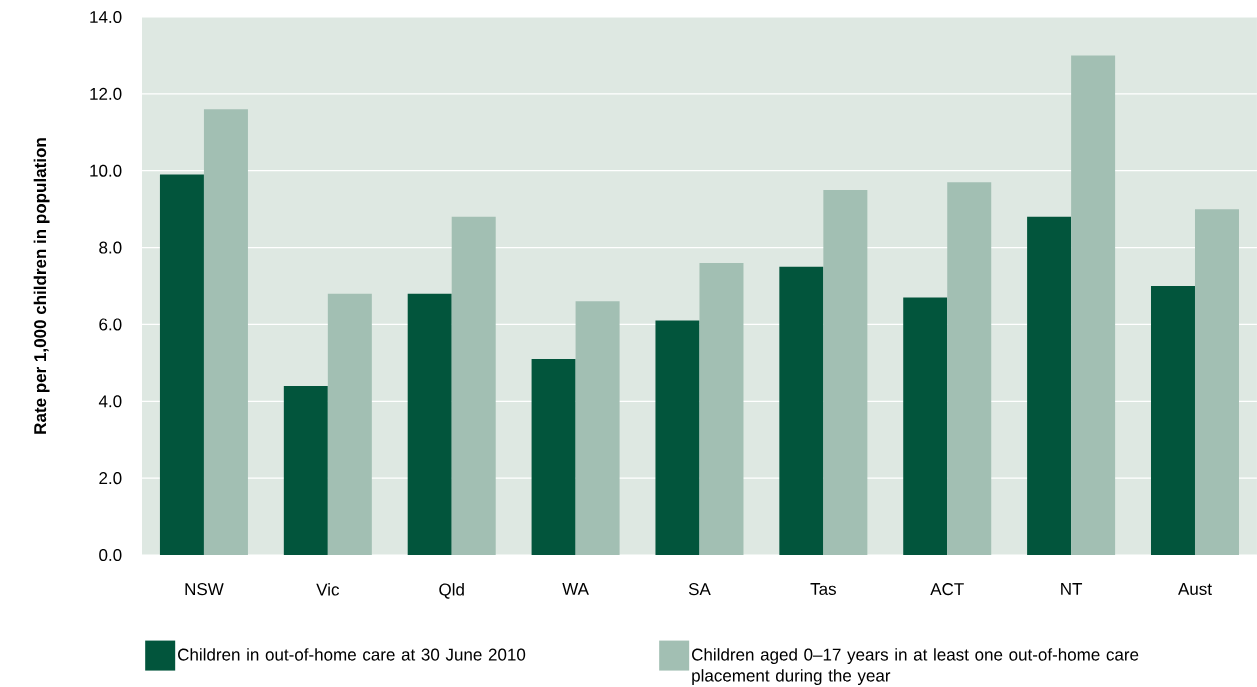 Image resolution: width=1257 pixels, height=687 pixels. I want to click on y-tick-label: 12.0, so click(106, 93).